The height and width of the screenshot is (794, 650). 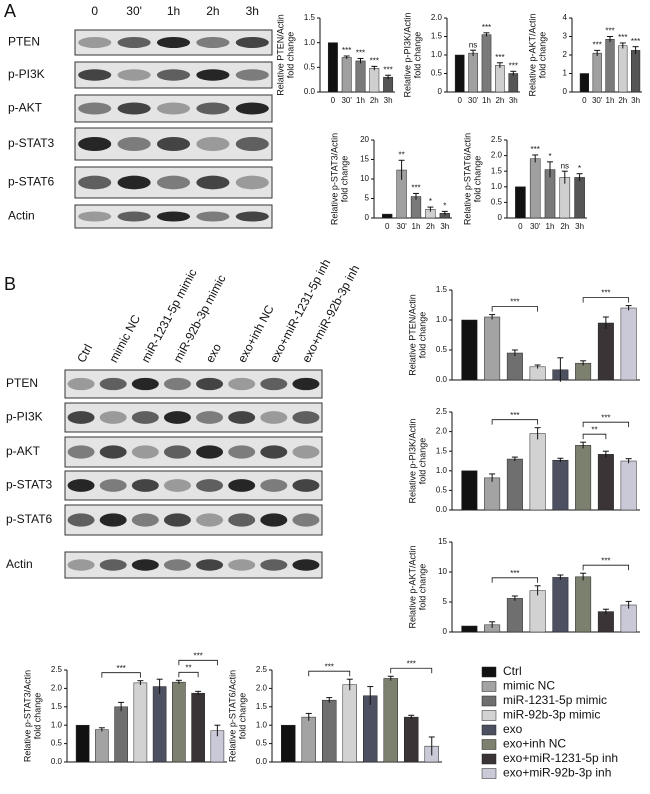 I want to click on row-label: p-STAT6, so click(x=31, y=182).